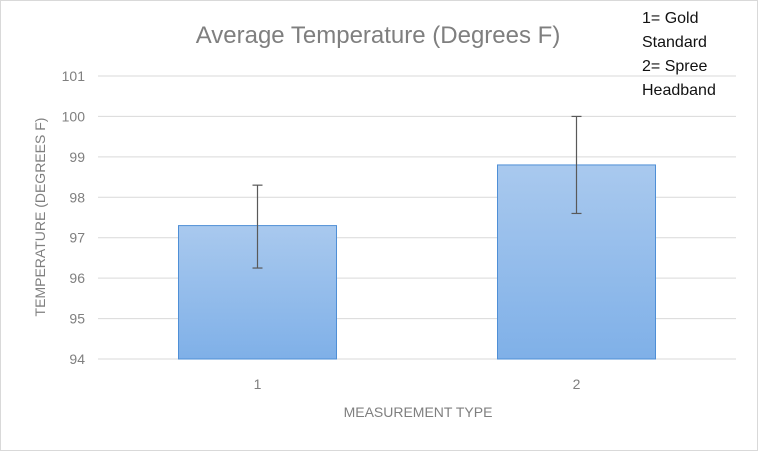  What do you see at coordinates (77, 197) in the screenshot?
I see `y-tick-label: 98` at bounding box center [77, 197].